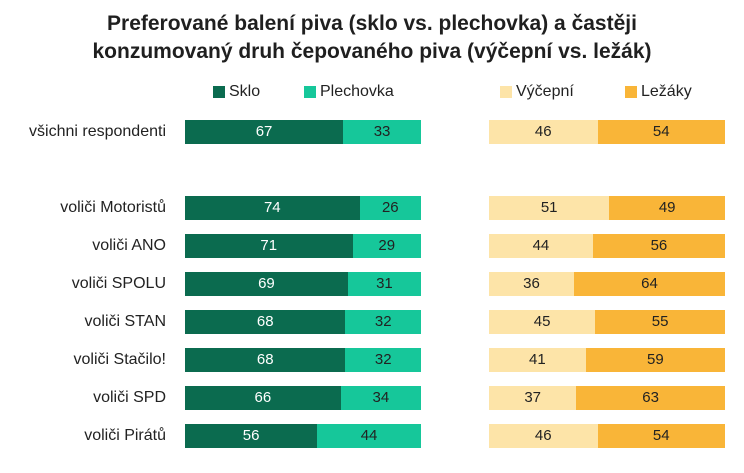 This screenshot has width=744, height=473. I want to click on tap-bar-value-label: 59, so click(655, 359).